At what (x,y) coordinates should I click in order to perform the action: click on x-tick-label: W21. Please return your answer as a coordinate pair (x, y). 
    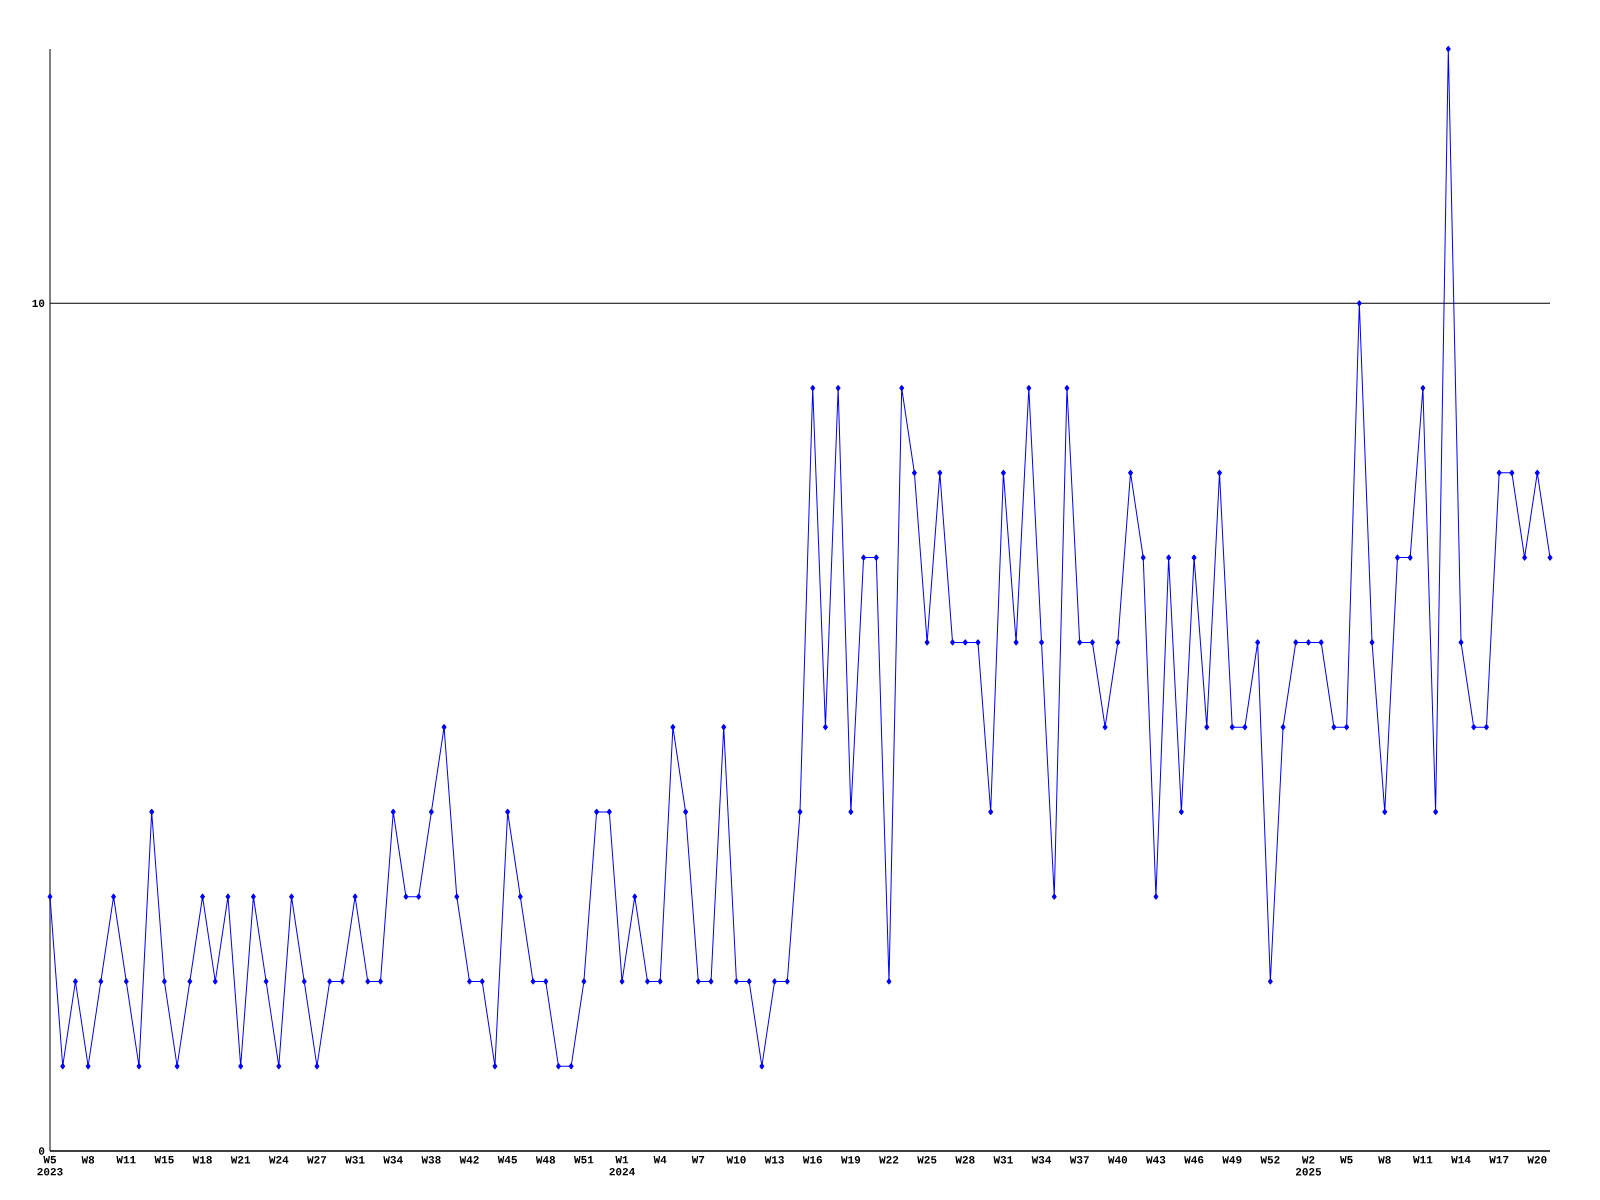
    Looking at the image, I should click on (240, 1160).